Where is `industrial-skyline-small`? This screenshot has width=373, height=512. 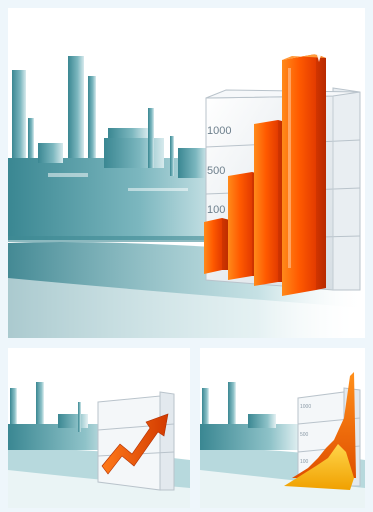 industrial-skyline-small is located at coordinates (250, 416).